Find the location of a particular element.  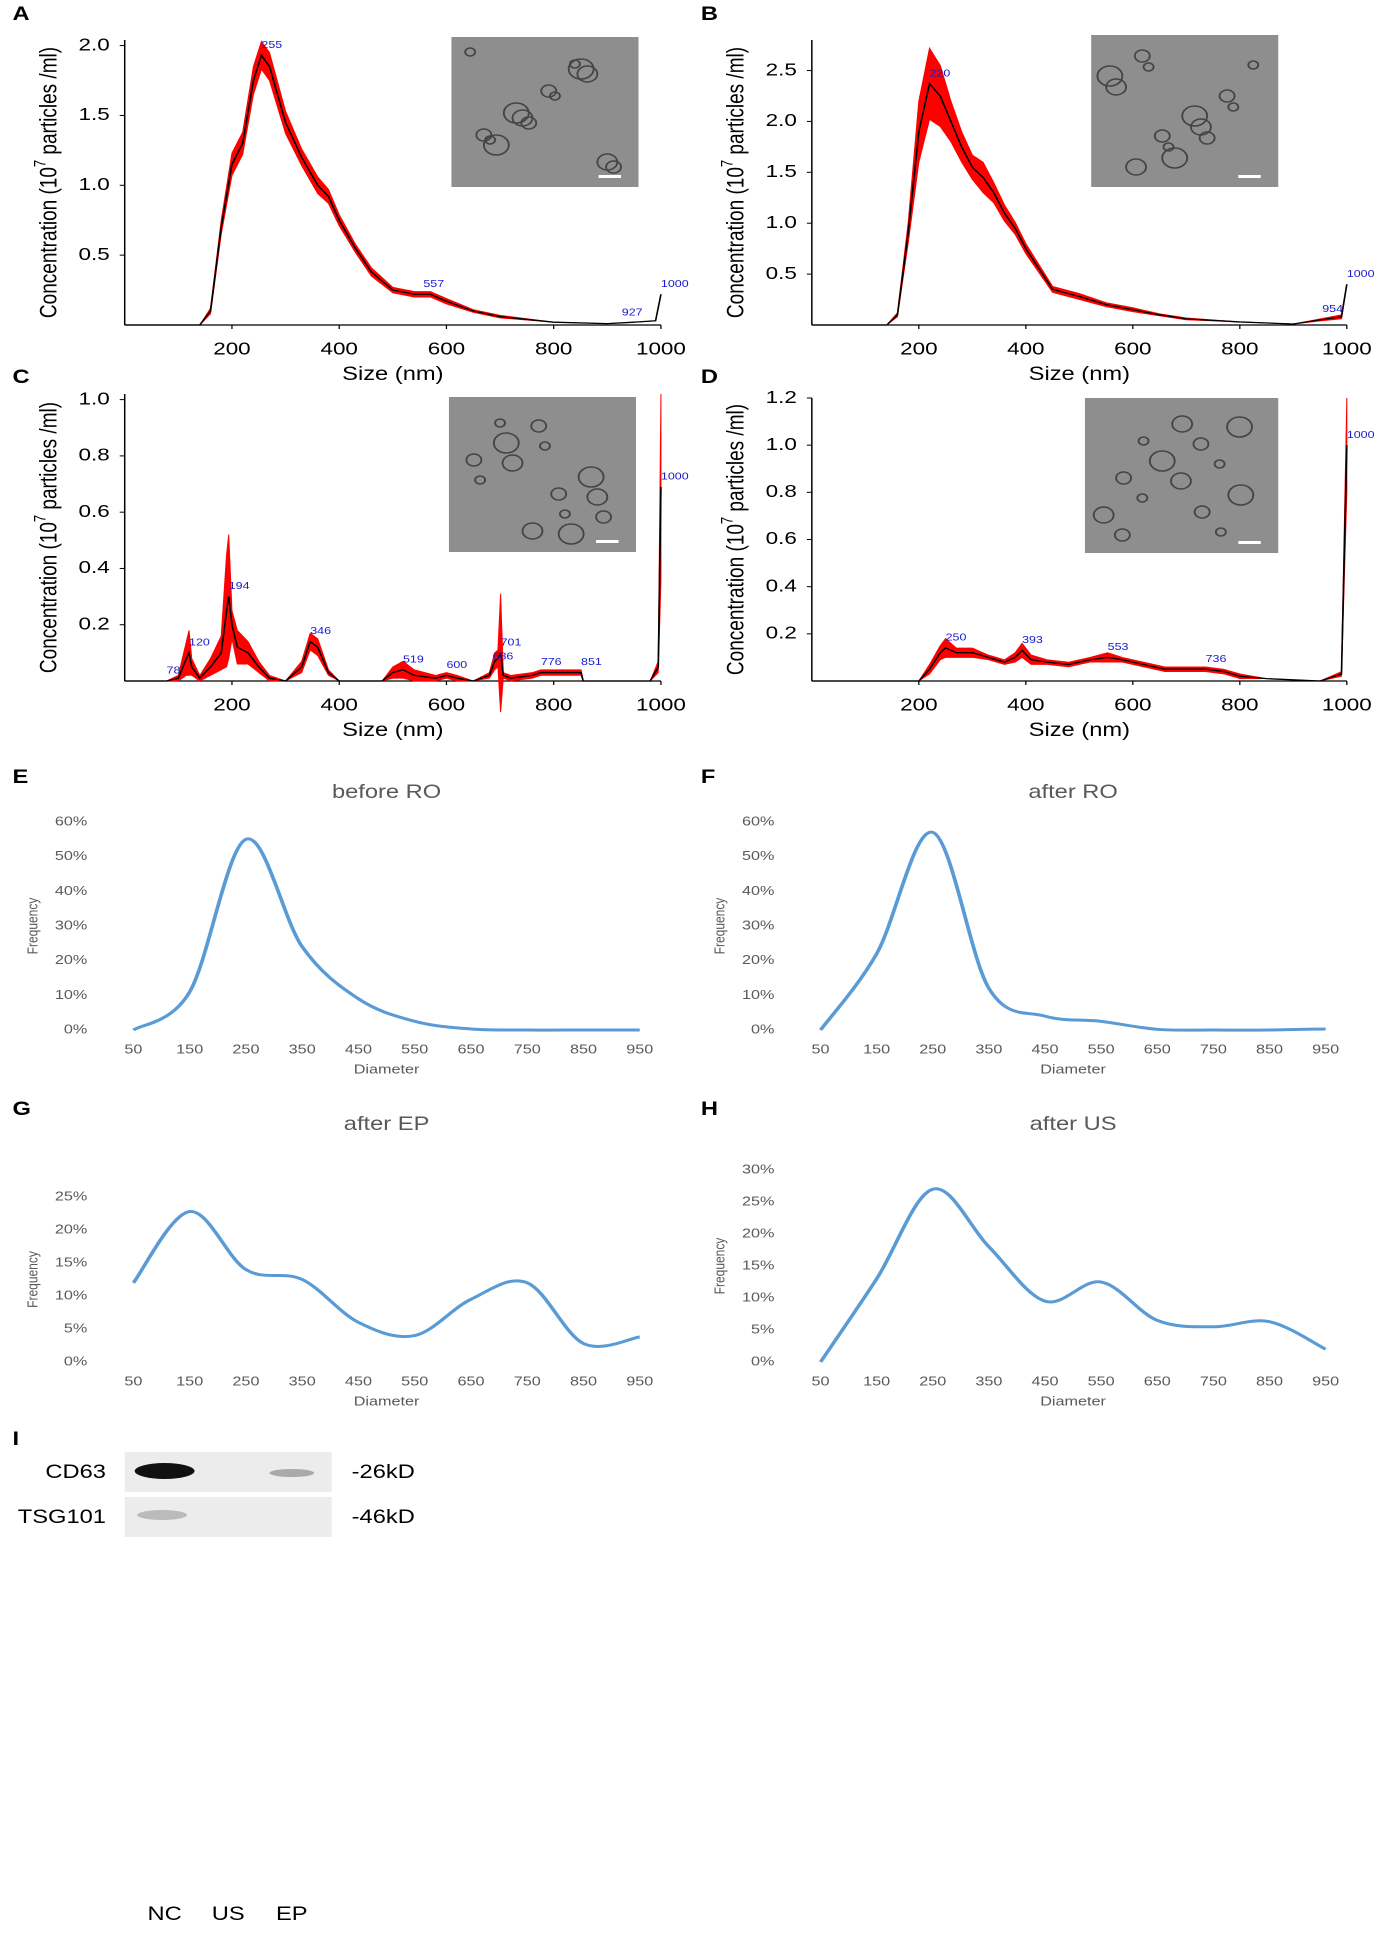

chart-title: after EP is located at coordinates (387, 1123).